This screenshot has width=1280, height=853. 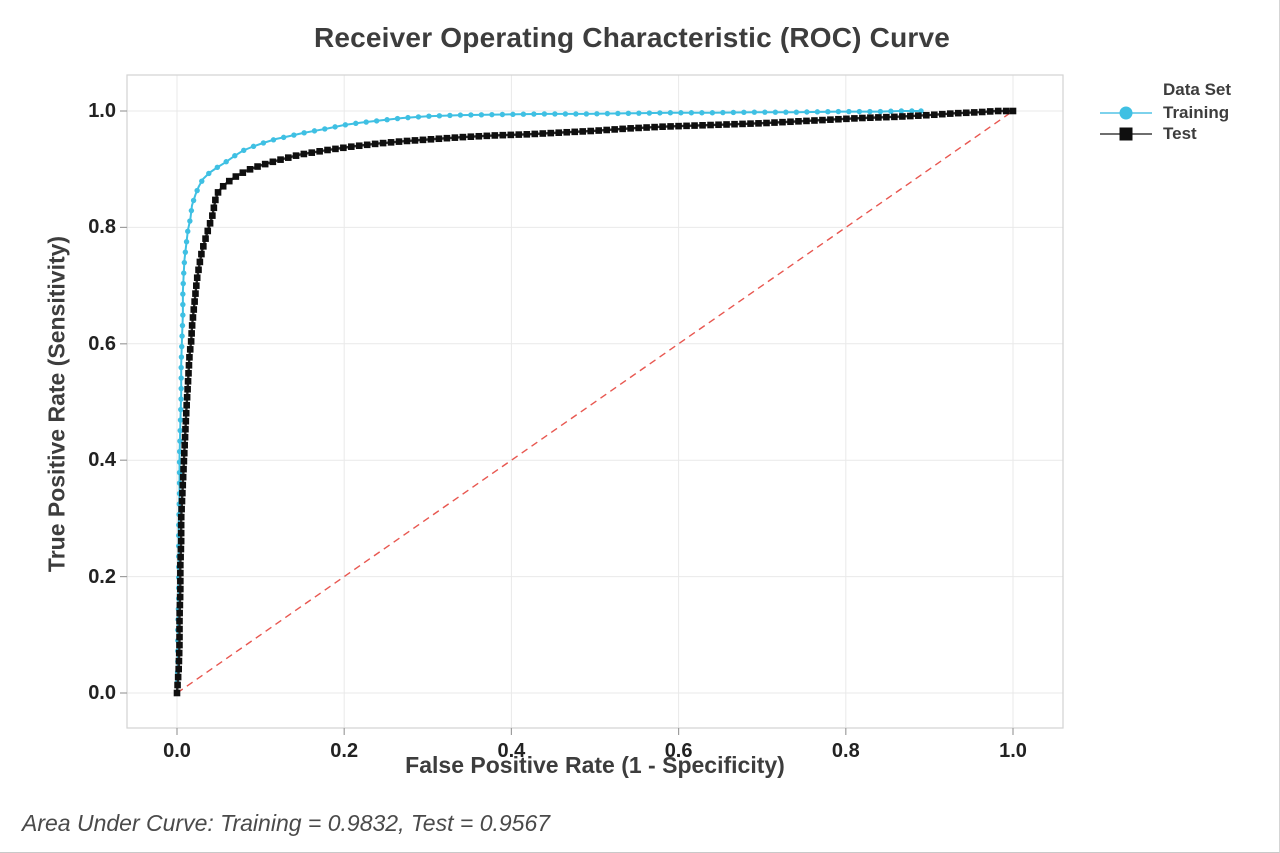 What do you see at coordinates (102, 693) in the screenshot?
I see `y-tick-label: 0.0` at bounding box center [102, 693].